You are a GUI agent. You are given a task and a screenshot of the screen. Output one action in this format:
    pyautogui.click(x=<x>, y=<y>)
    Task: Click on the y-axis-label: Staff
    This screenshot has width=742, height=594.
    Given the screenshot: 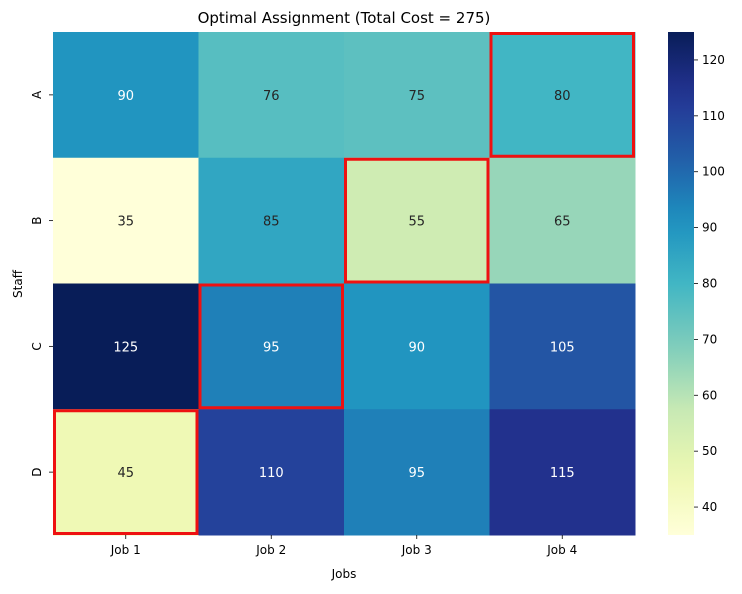 What is the action you would take?
    pyautogui.click(x=18, y=283)
    